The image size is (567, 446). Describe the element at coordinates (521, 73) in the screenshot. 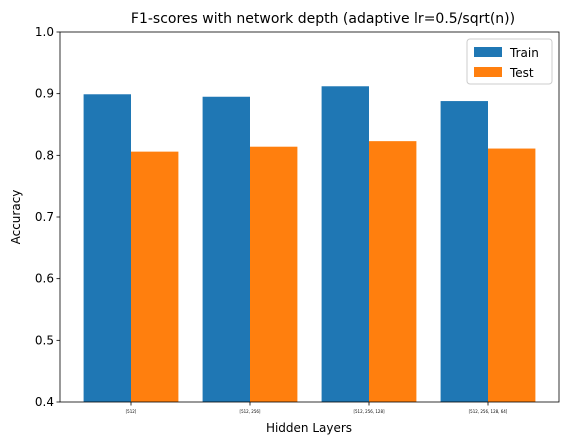

I see `legend-label-test: Test` at that location.